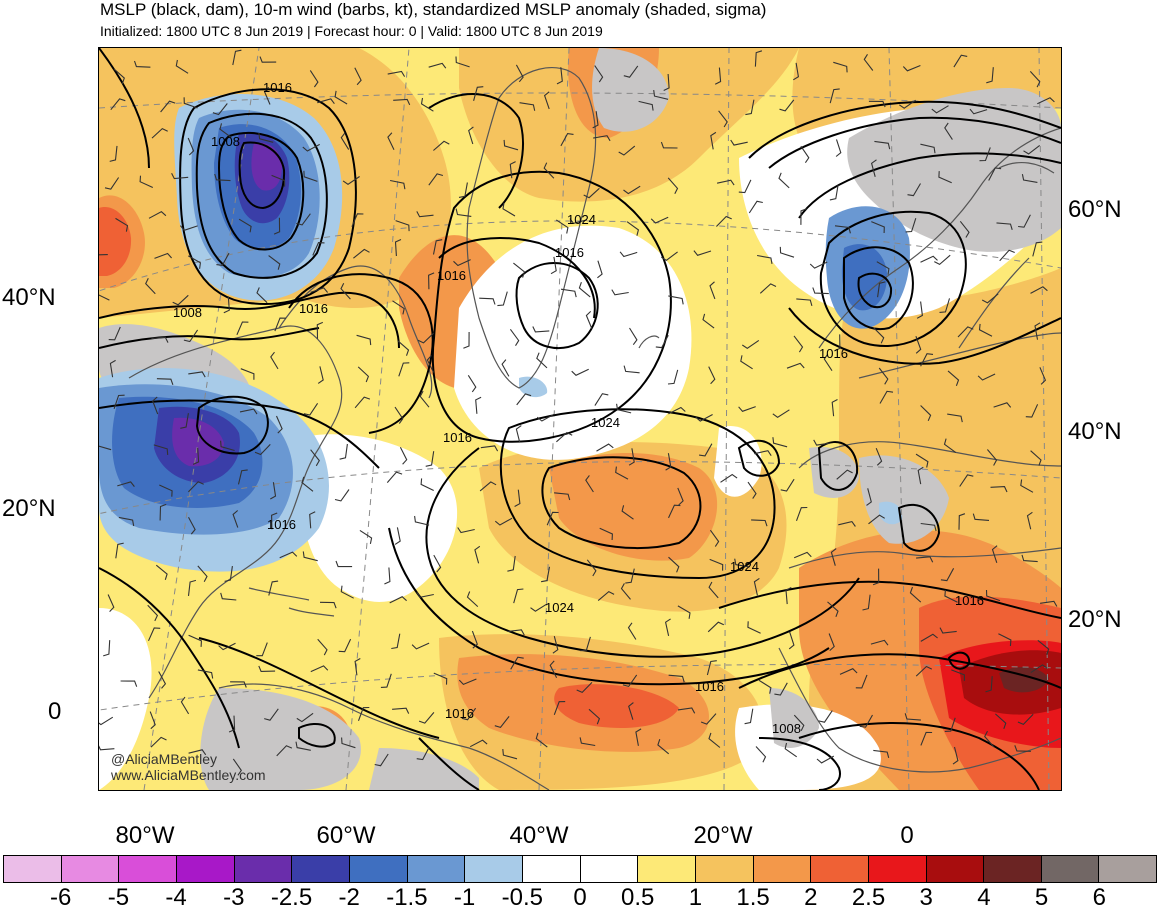  Describe the element at coordinates (569, 252) in the screenshot. I see `isobar-label: 1016` at that location.